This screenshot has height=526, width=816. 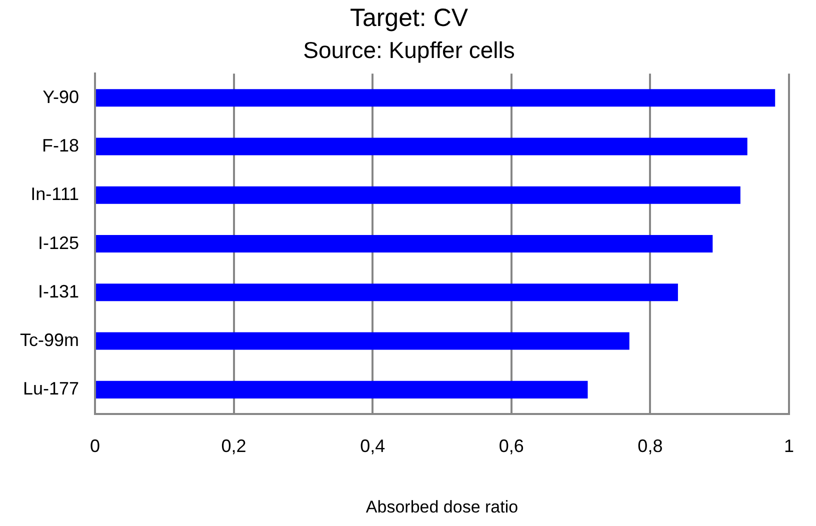 I want to click on x-tick-label: 0,6, so click(x=511, y=446).